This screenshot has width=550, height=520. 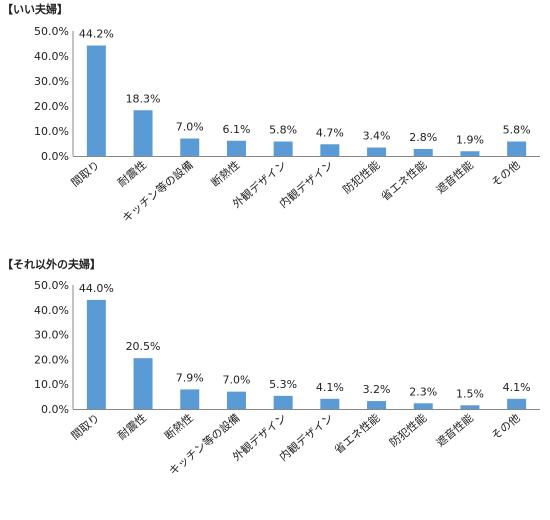 I want to click on data-label: 1.5%, so click(x=470, y=393).